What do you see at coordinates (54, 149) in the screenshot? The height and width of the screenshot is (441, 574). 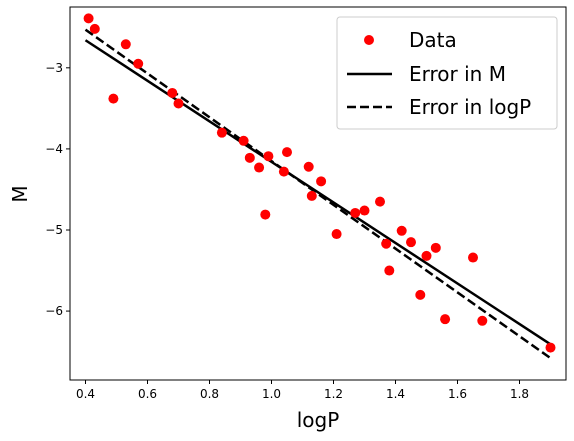 I see `y-tick-label: −4` at bounding box center [54, 149].